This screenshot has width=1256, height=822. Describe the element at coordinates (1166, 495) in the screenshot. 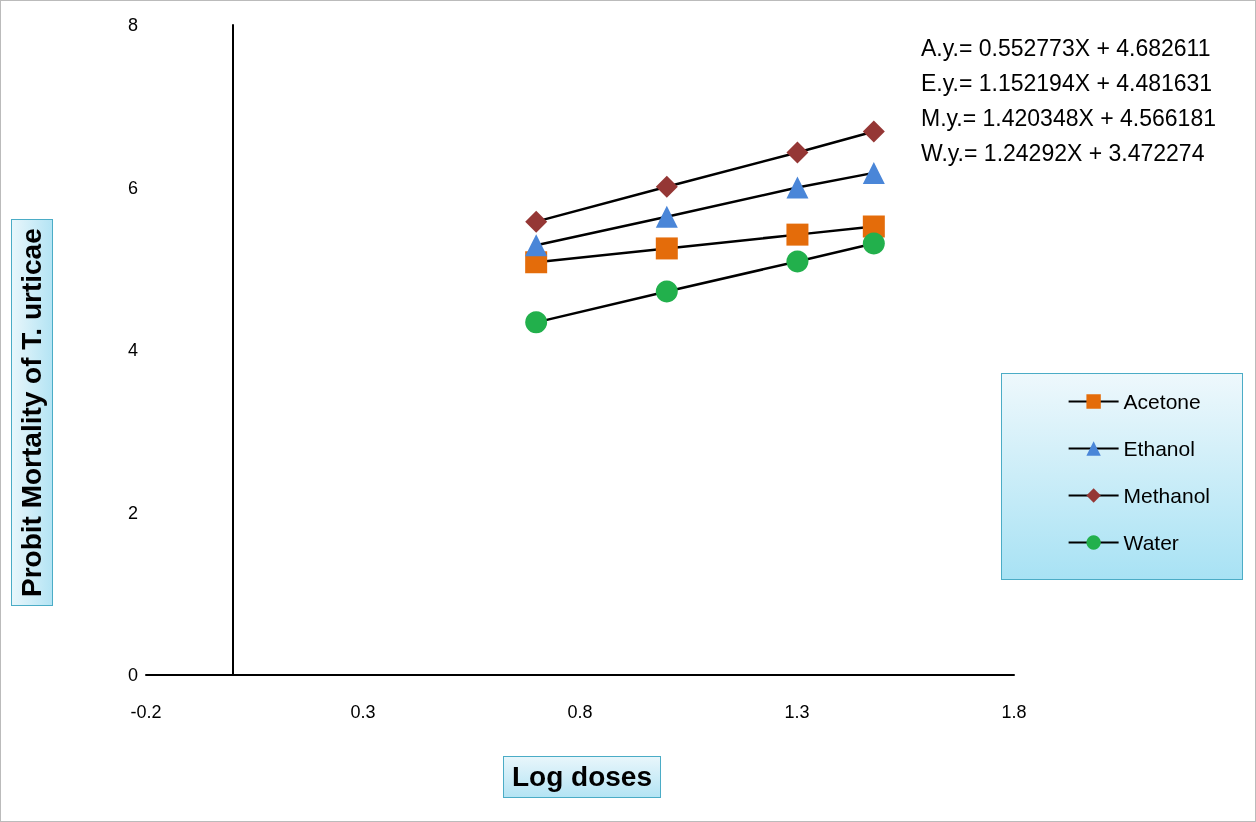

I see `legend-label: Methanol` at that location.